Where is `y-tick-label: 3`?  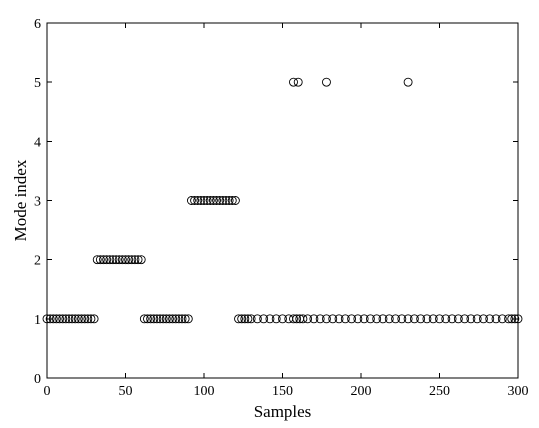
y-tick-label: 3 is located at coordinates (37, 202).